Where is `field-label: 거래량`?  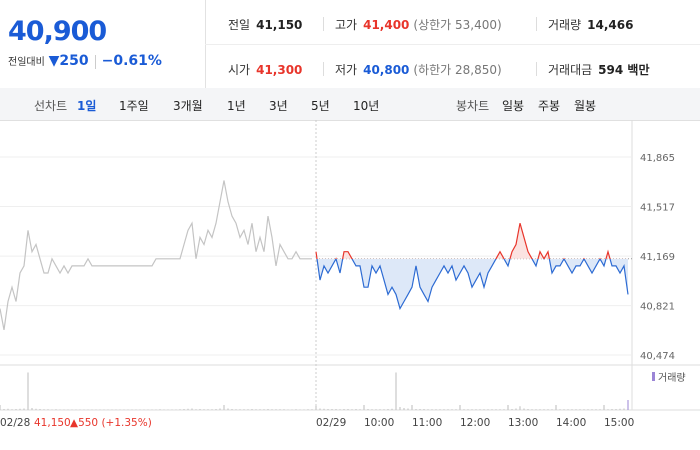 field-label: 거래량 is located at coordinates (565, 25).